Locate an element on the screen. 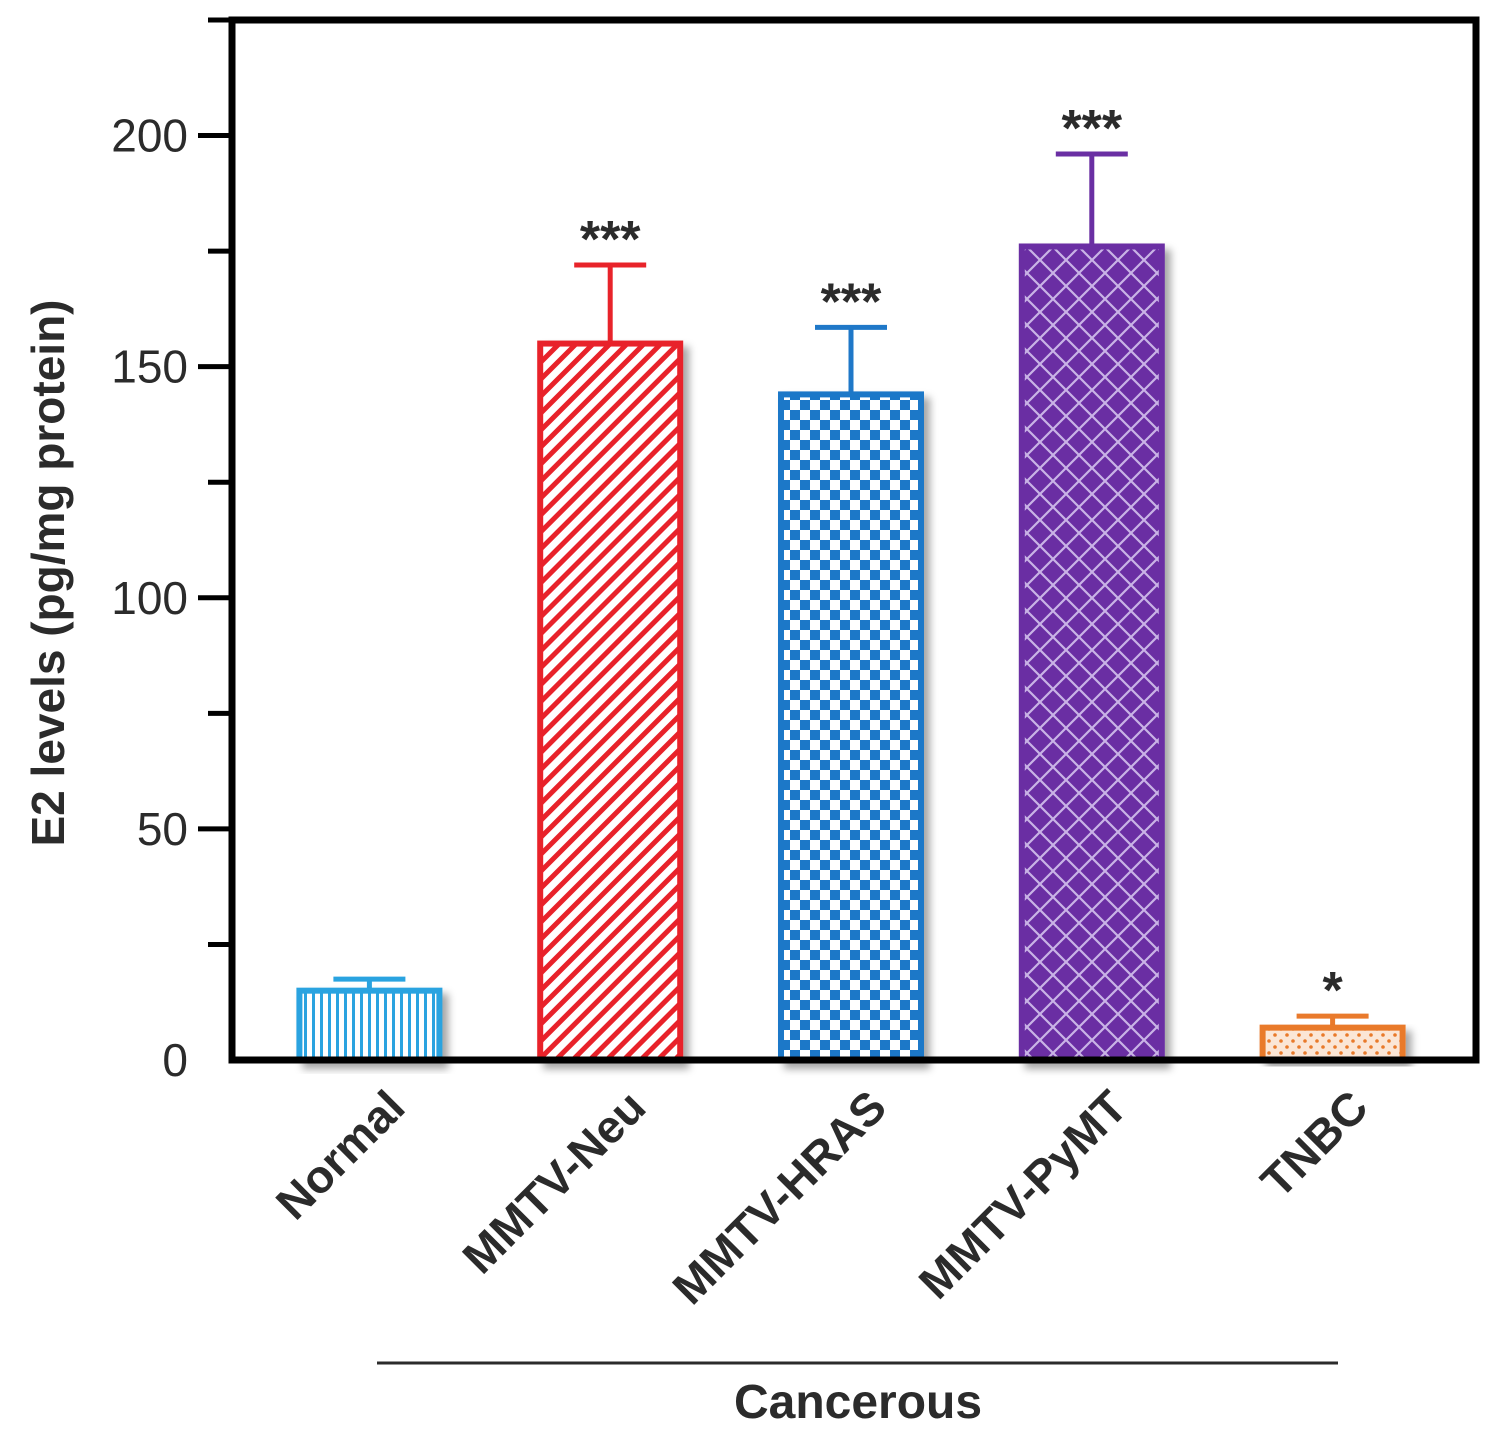 The height and width of the screenshot is (1437, 1503). bar-mmtv-neu is located at coordinates (610, 701).